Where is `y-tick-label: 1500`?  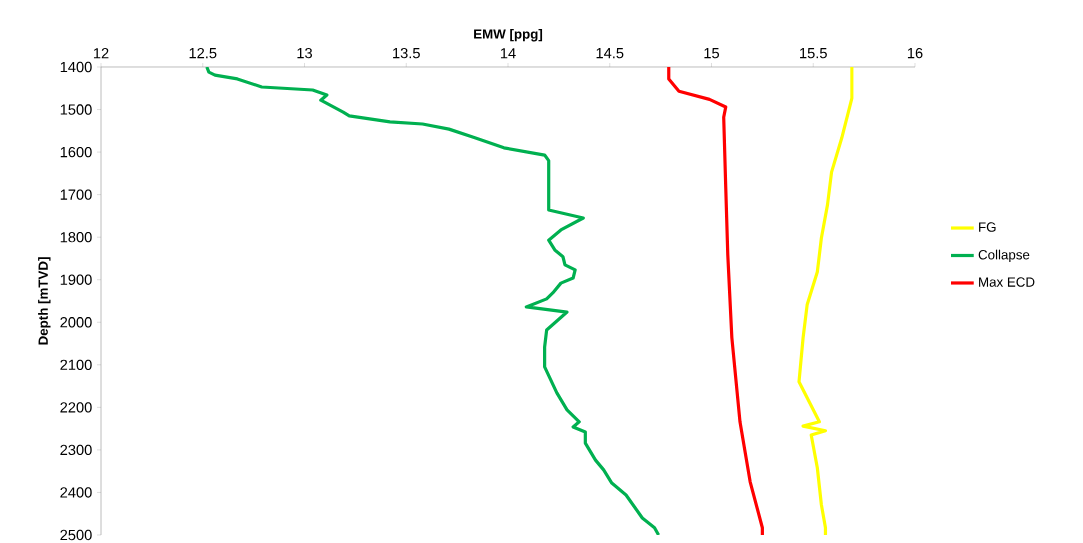
y-tick-label: 1500 is located at coordinates (76, 109).